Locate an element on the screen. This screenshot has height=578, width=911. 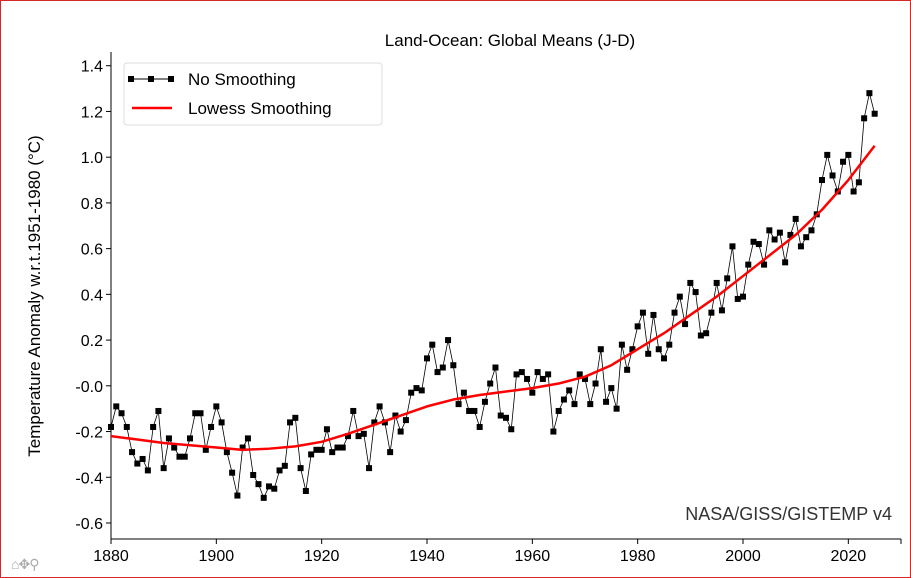
y-tick-label: -0.4 is located at coordinates (89, 478).